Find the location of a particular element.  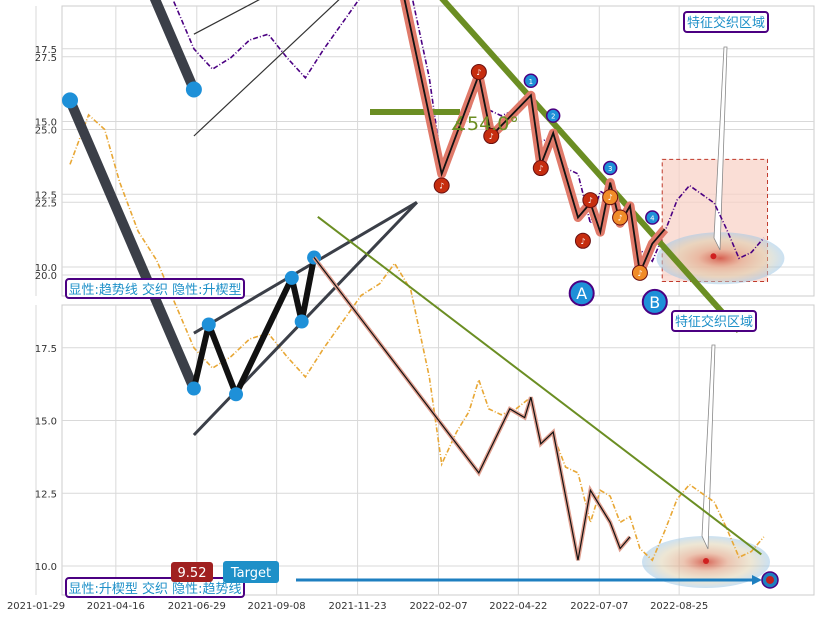

zone-label-top: 特征交织区域 is located at coordinates (726, 22).